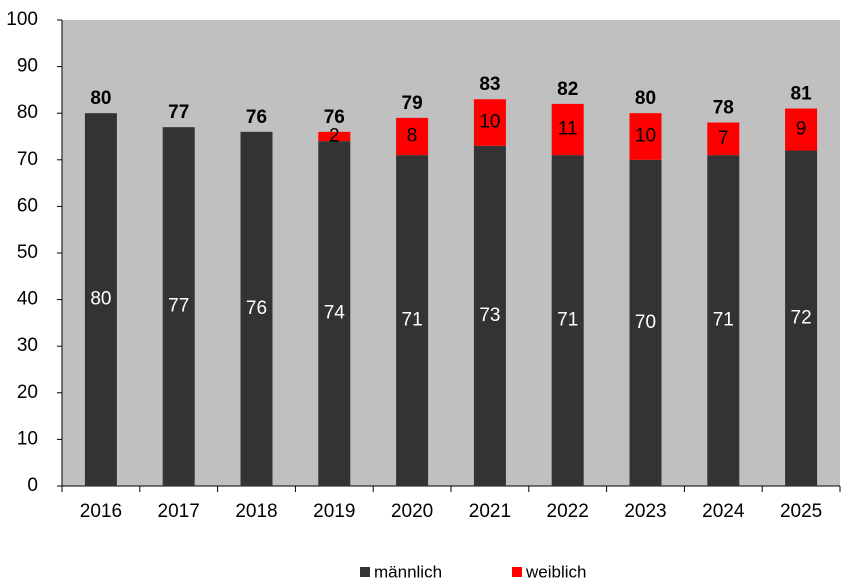 This screenshot has height=585, width=847. Describe the element at coordinates (27, 205) in the screenshot. I see `y-tick-label: 60` at that location.